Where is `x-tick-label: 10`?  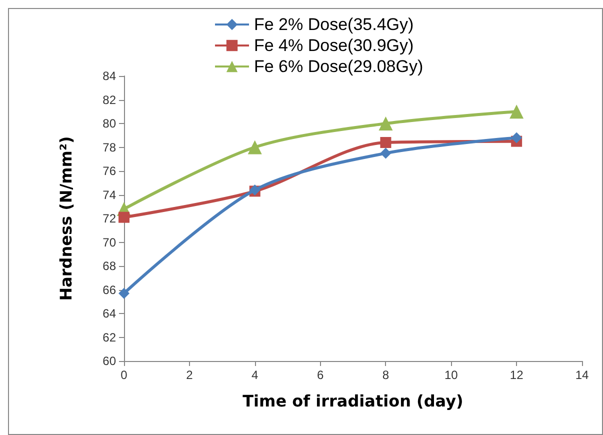 x-tick-label: 10 is located at coordinates (451, 375).